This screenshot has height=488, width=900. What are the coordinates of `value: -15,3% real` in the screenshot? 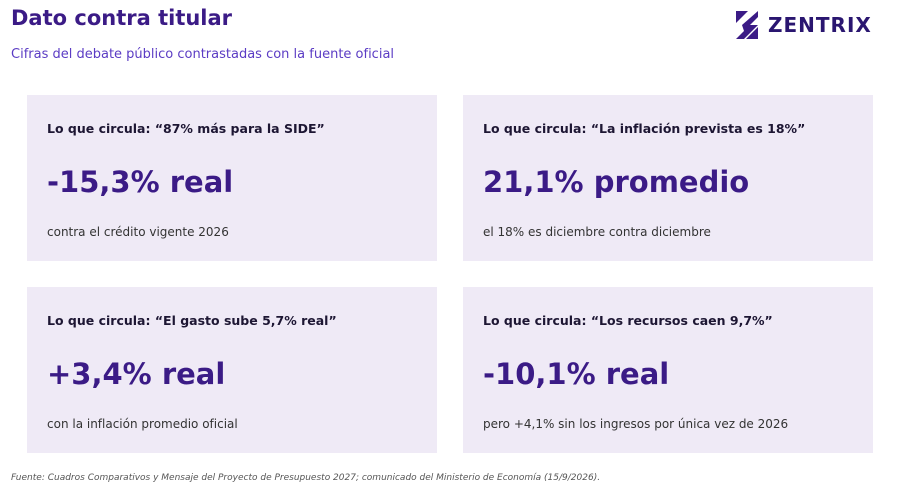 It's located at (140, 182).